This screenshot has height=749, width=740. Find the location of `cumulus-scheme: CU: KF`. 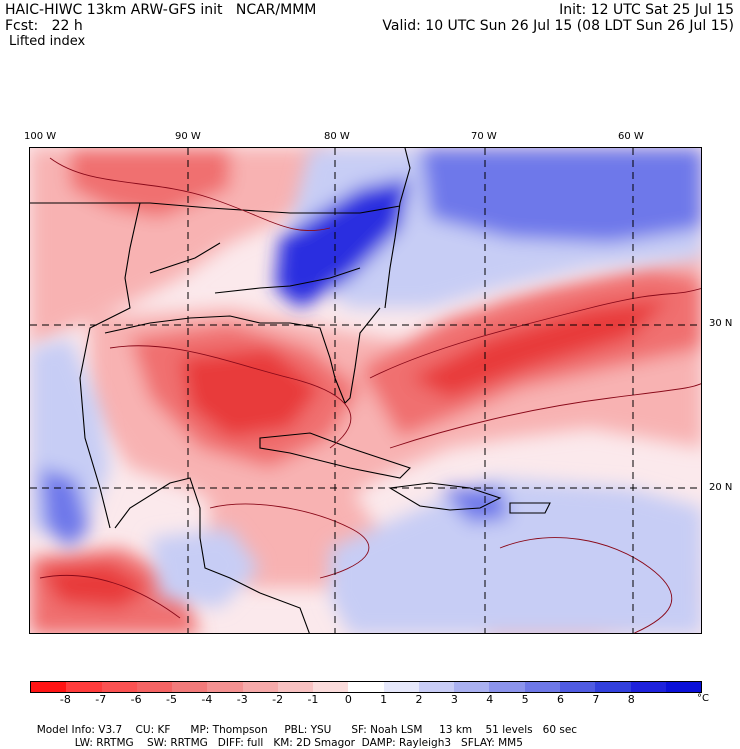

cumulus-scheme: CU: KF is located at coordinates (153, 730).